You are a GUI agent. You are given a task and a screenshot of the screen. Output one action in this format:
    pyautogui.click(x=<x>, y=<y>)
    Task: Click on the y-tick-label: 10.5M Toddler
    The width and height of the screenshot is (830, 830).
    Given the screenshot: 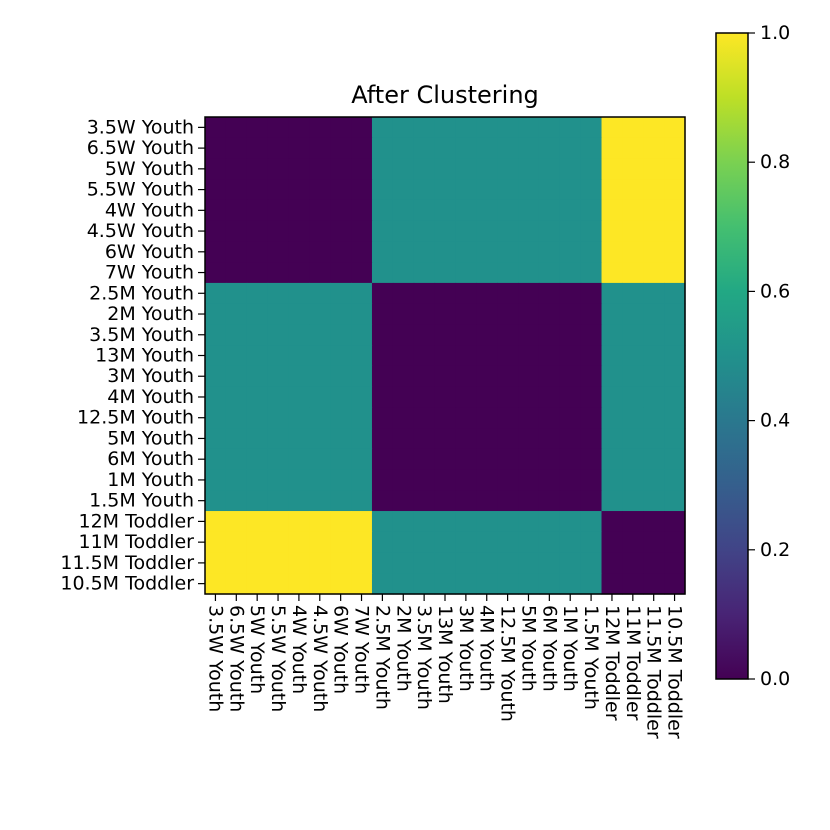 What is the action you would take?
    pyautogui.click(x=127, y=584)
    